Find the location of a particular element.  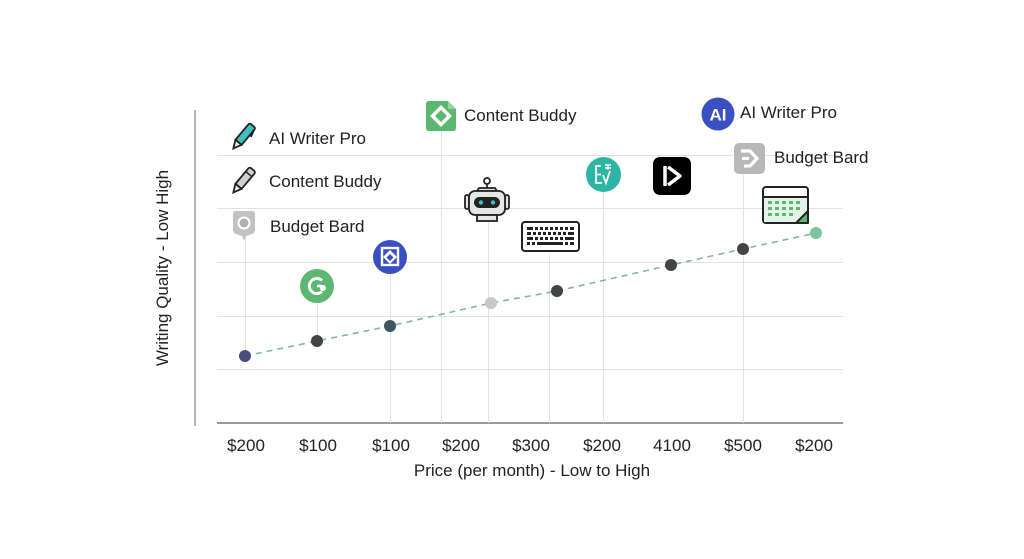

y-axis-line is located at coordinates (195, 268).